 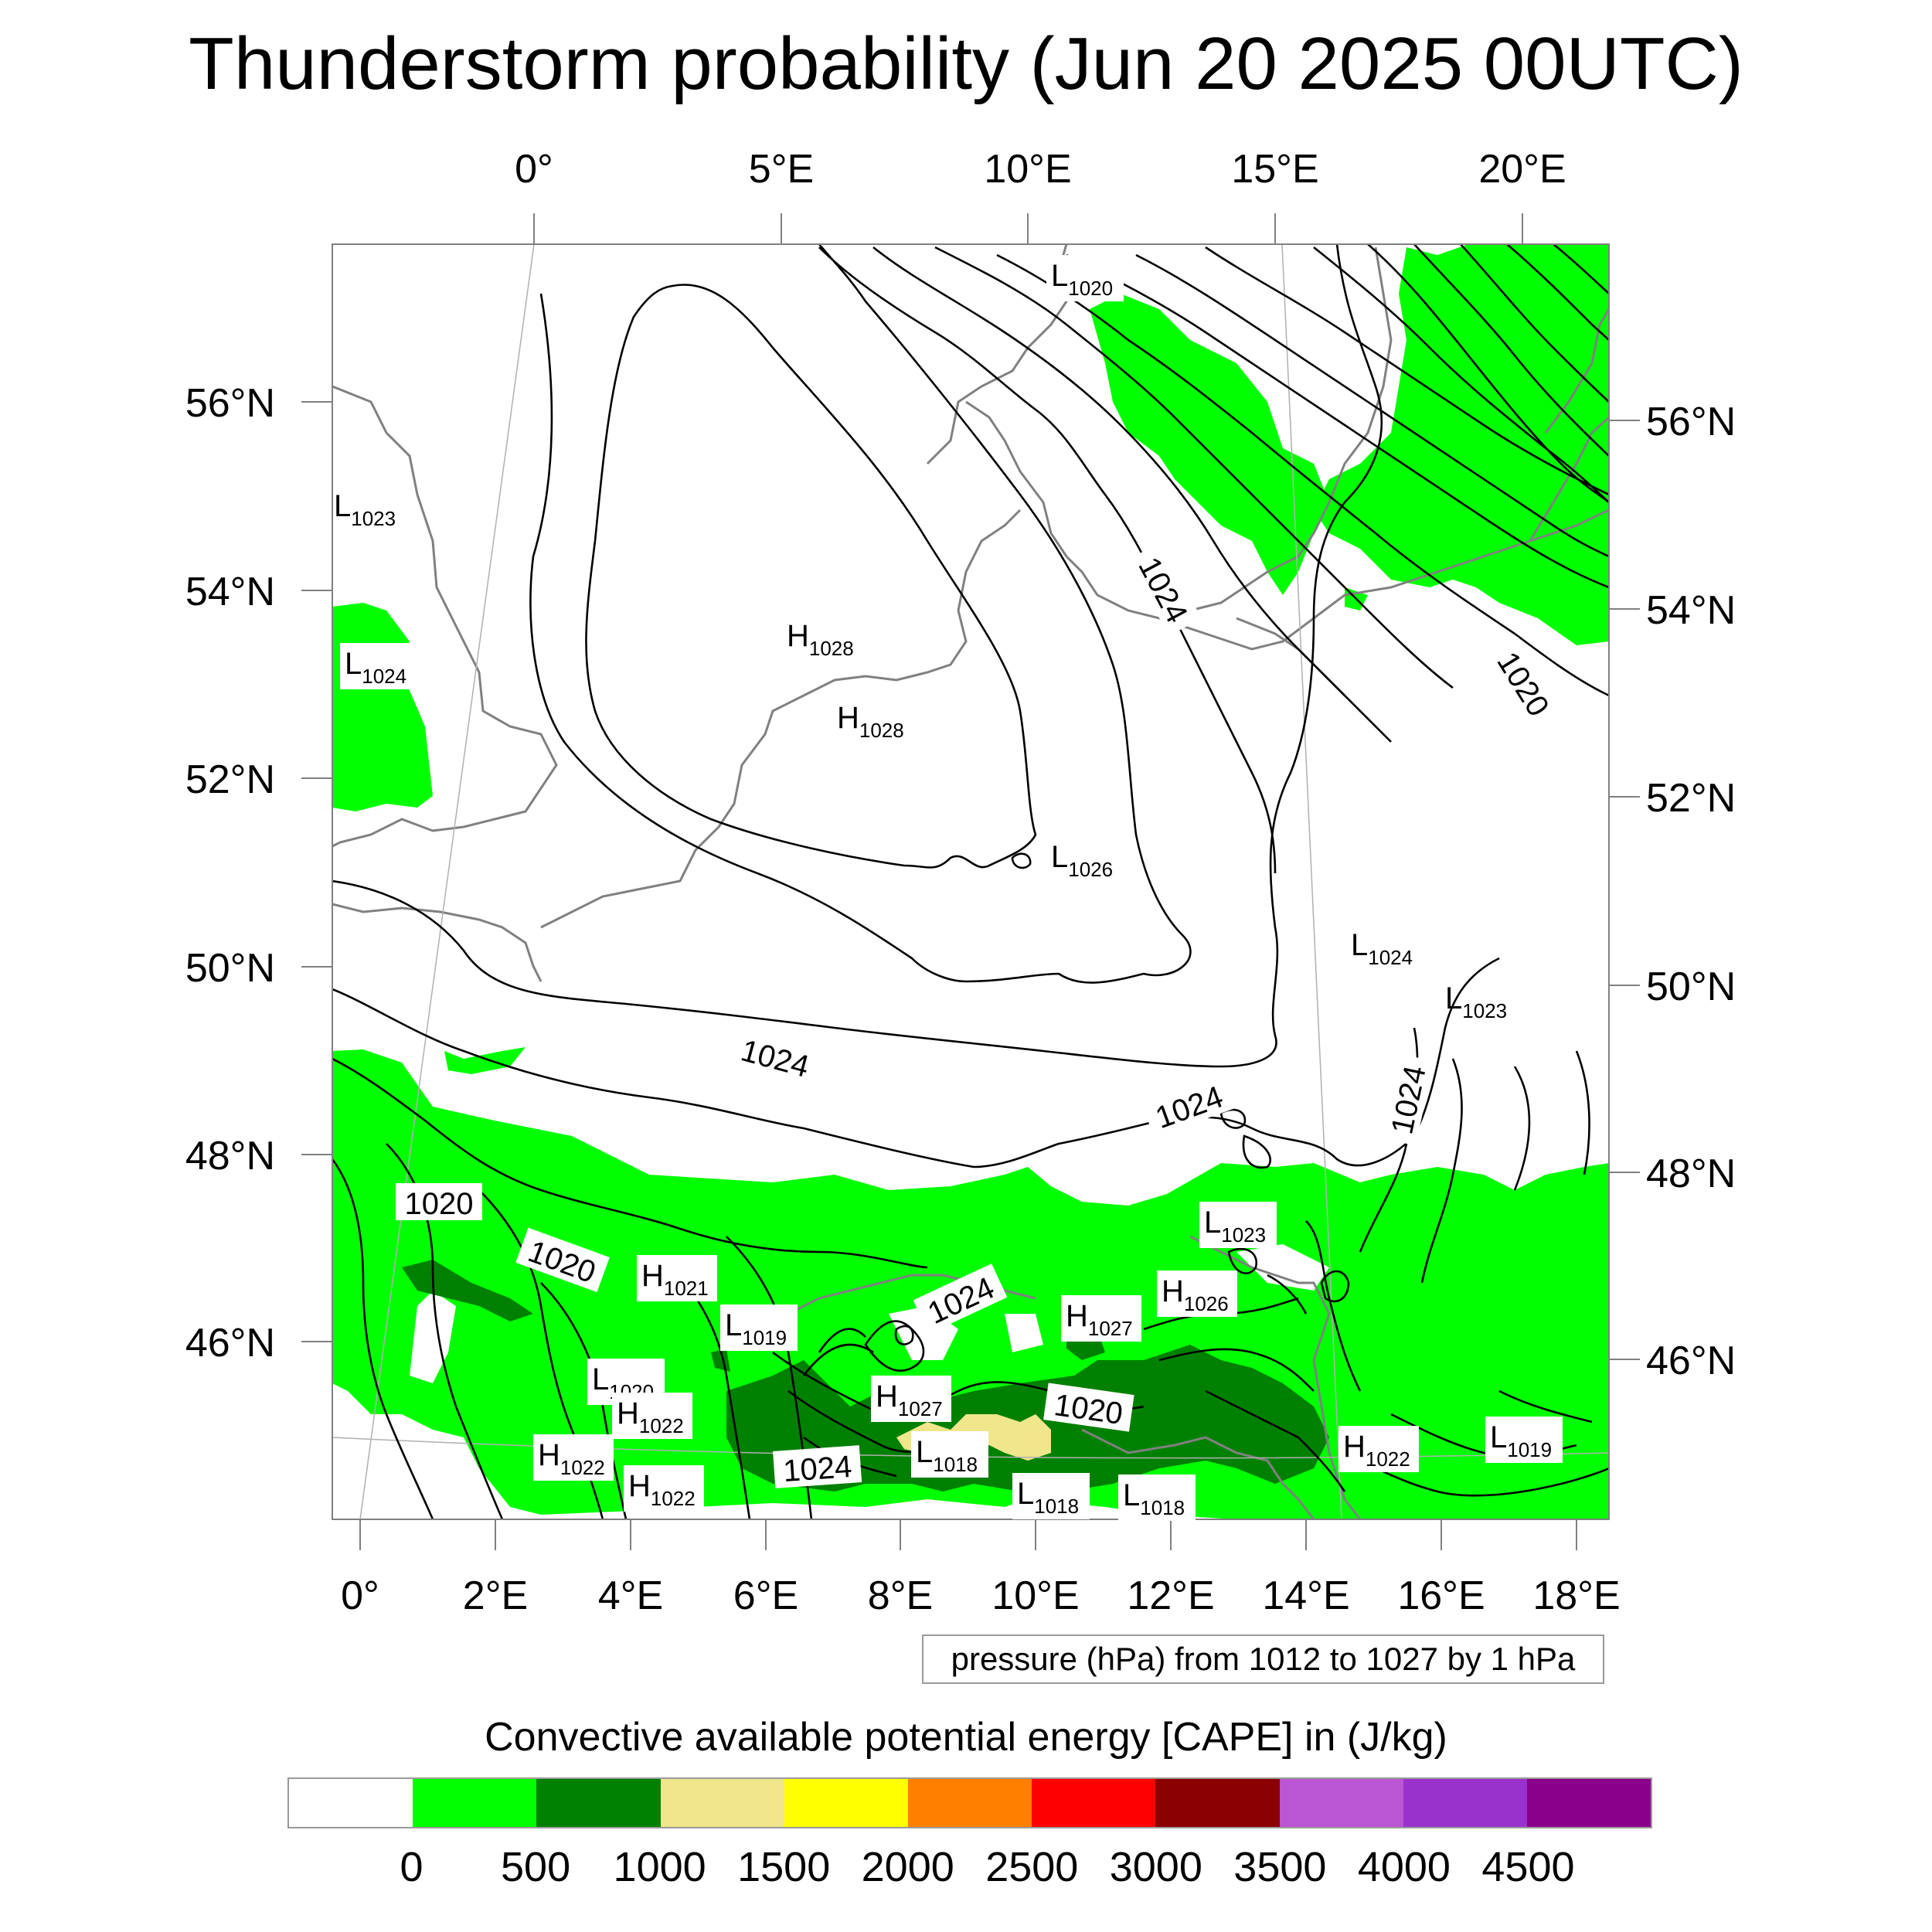 I want to click on top-lon-label: 5°E, so click(x=781, y=169).